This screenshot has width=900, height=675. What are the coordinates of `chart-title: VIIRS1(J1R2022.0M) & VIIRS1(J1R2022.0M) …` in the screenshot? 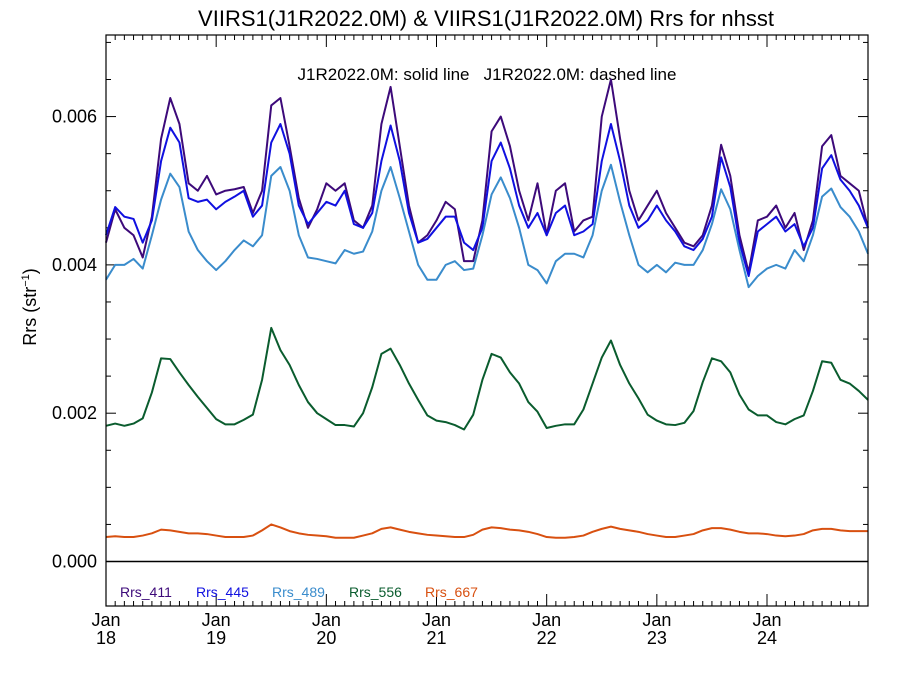 It's located at (486, 18).